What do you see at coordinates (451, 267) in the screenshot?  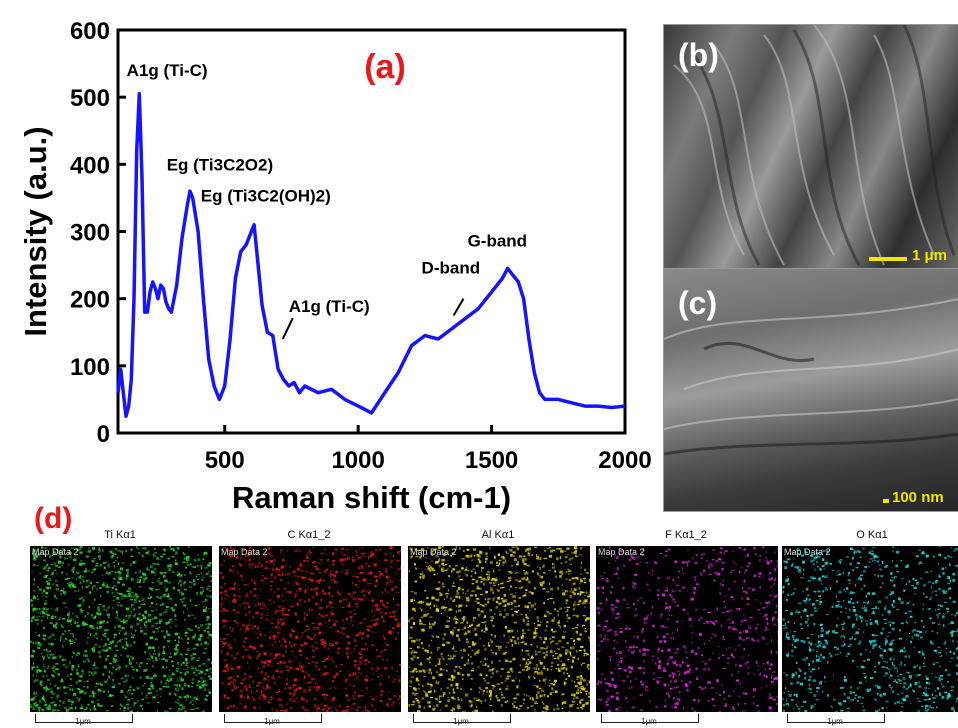 I see `peak-annotation: D-band` at bounding box center [451, 267].